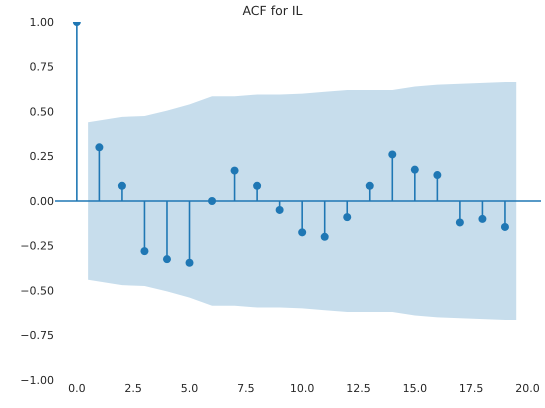 This screenshot has height=408, width=545. I want to click on x-tick-label: 0.0, so click(77, 388).